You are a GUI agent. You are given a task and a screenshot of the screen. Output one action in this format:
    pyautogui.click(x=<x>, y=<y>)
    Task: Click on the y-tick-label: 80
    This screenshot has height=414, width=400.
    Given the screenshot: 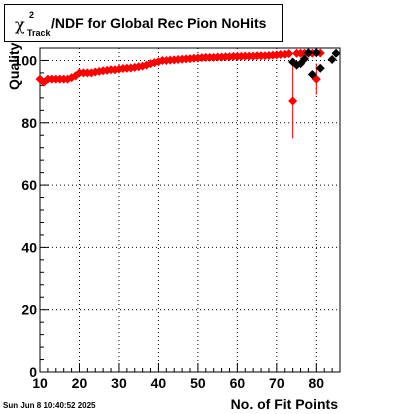 What is the action you would take?
    pyautogui.click(x=29, y=123)
    